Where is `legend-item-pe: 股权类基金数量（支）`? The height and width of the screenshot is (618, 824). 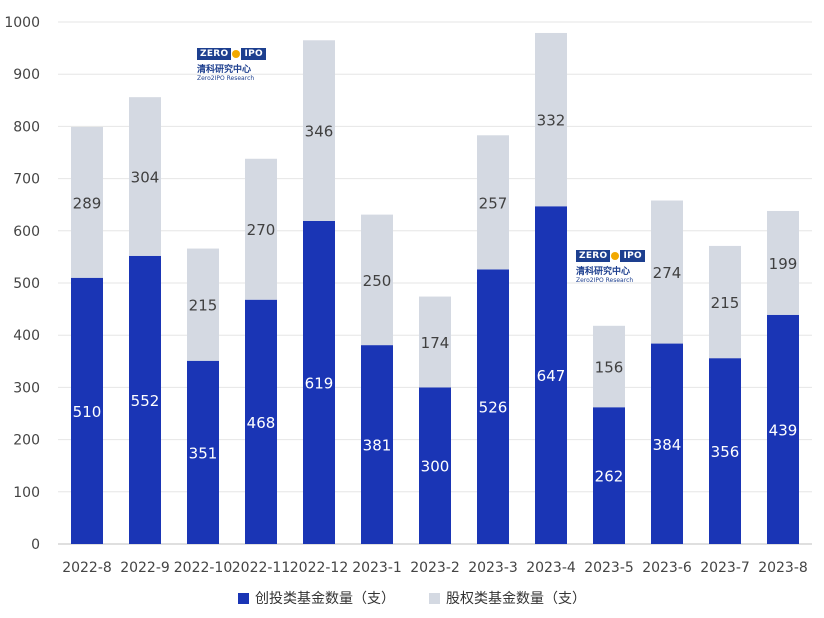 legend-item-pe: 股权类基金数量（支） is located at coordinates (507, 598).